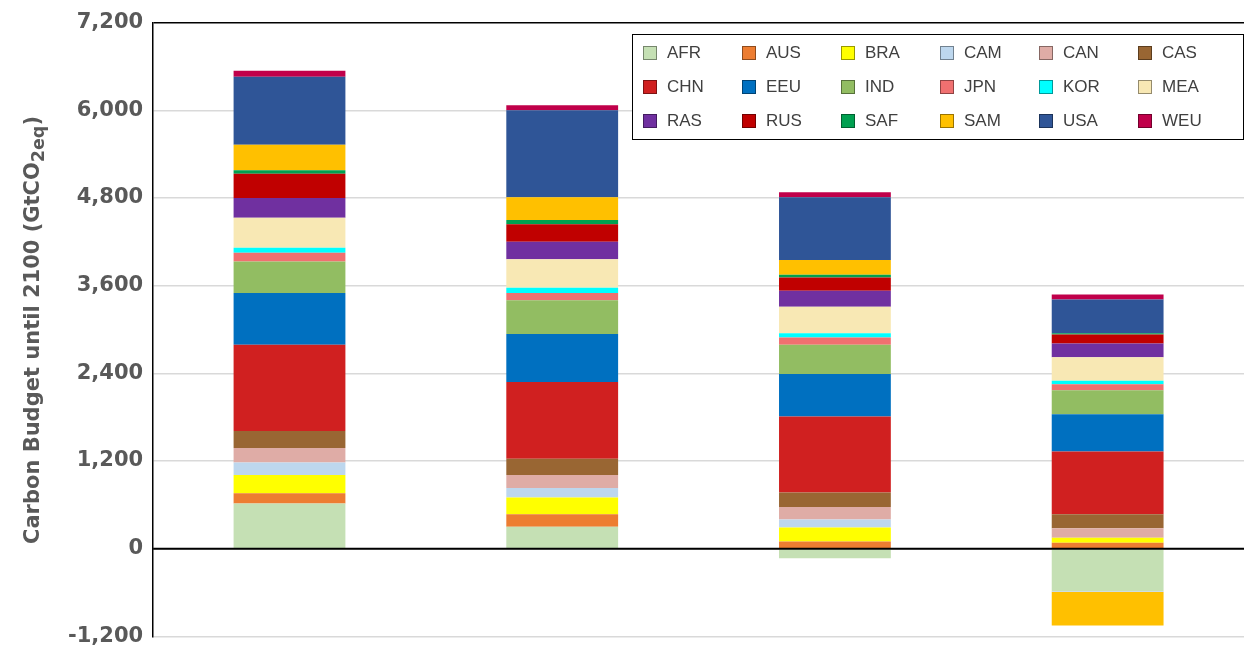 The image size is (1244, 659). Describe the element at coordinates (110, 196) in the screenshot. I see `y-tick-label: 4,800` at that location.